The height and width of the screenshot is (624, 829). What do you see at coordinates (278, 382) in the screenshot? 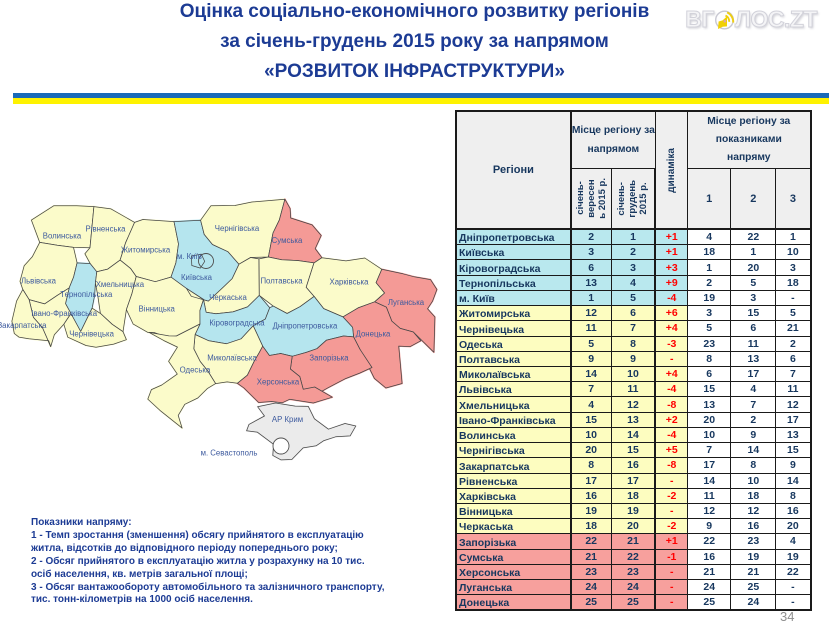
I see `svg-text: Херсонська` at bounding box center [278, 382].